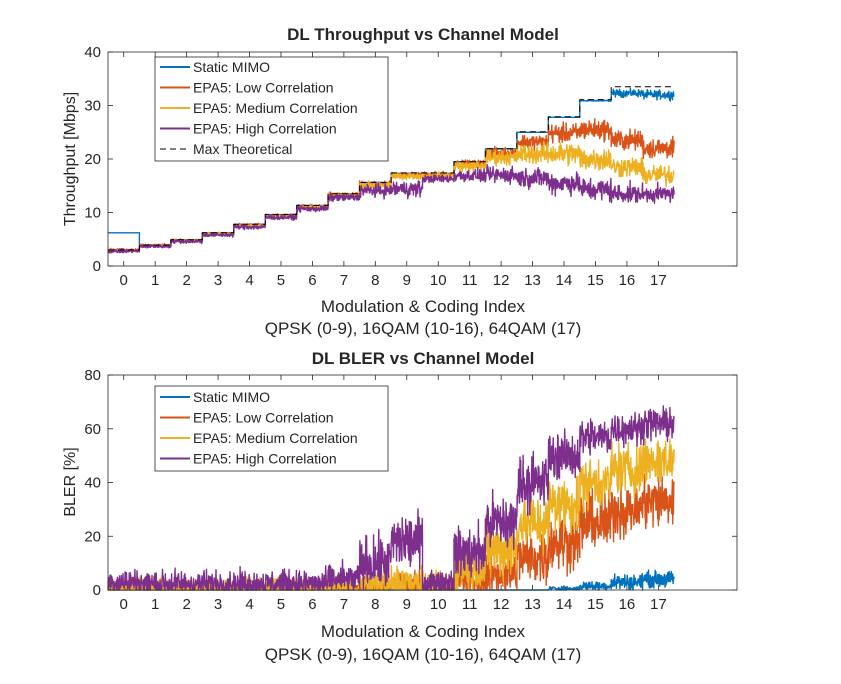 Image resolution: width=841 pixels, height=684 pixels. I want to click on throughput-x-axis-label: Modulation & Coding Index, so click(423, 306).